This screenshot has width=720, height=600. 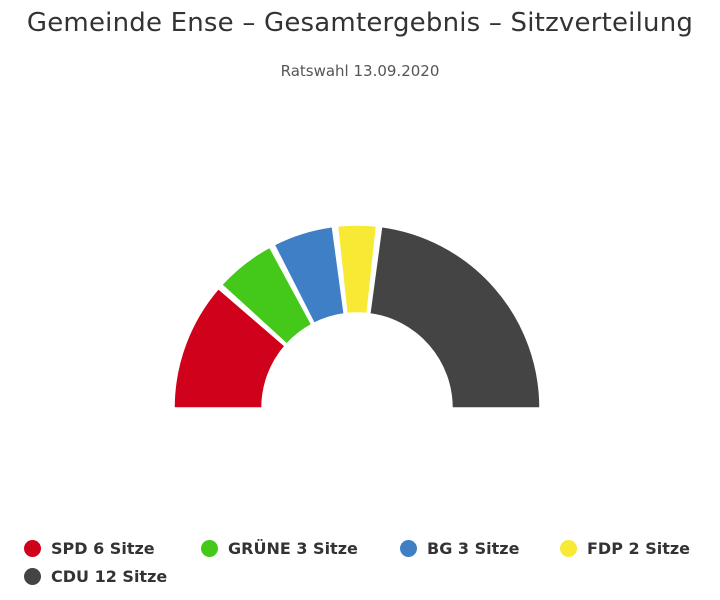 I want to click on legend-marker-cdu, so click(x=32, y=576).